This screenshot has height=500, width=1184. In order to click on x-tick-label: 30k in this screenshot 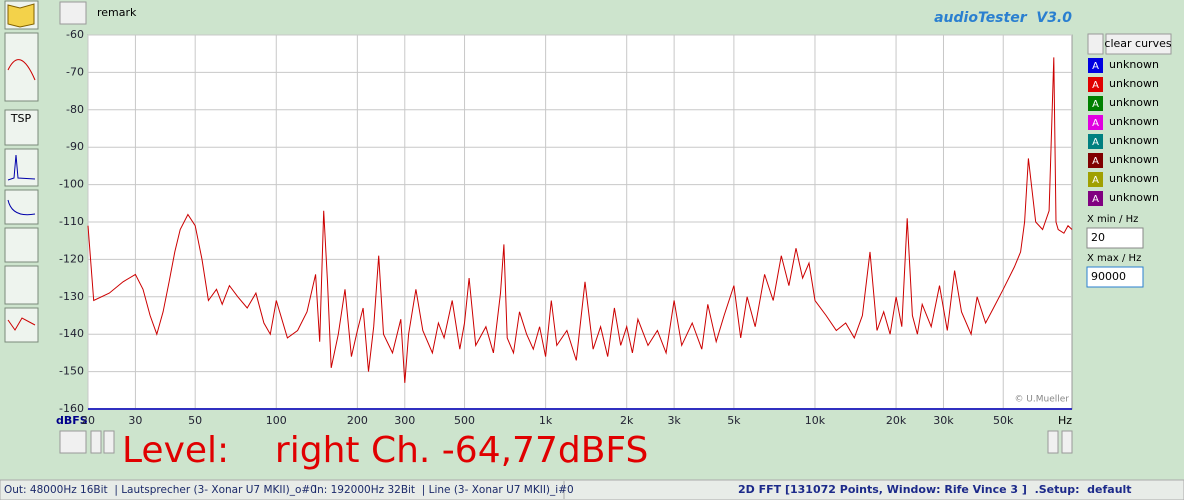, I will do `click(943, 420)`.